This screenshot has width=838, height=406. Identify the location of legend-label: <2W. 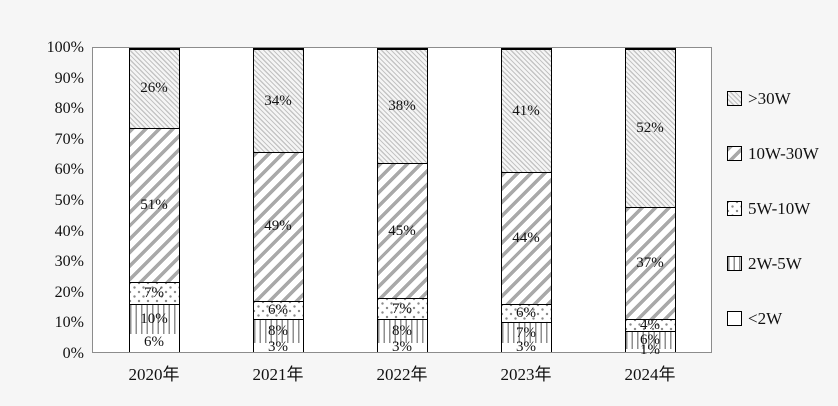
(765, 318).